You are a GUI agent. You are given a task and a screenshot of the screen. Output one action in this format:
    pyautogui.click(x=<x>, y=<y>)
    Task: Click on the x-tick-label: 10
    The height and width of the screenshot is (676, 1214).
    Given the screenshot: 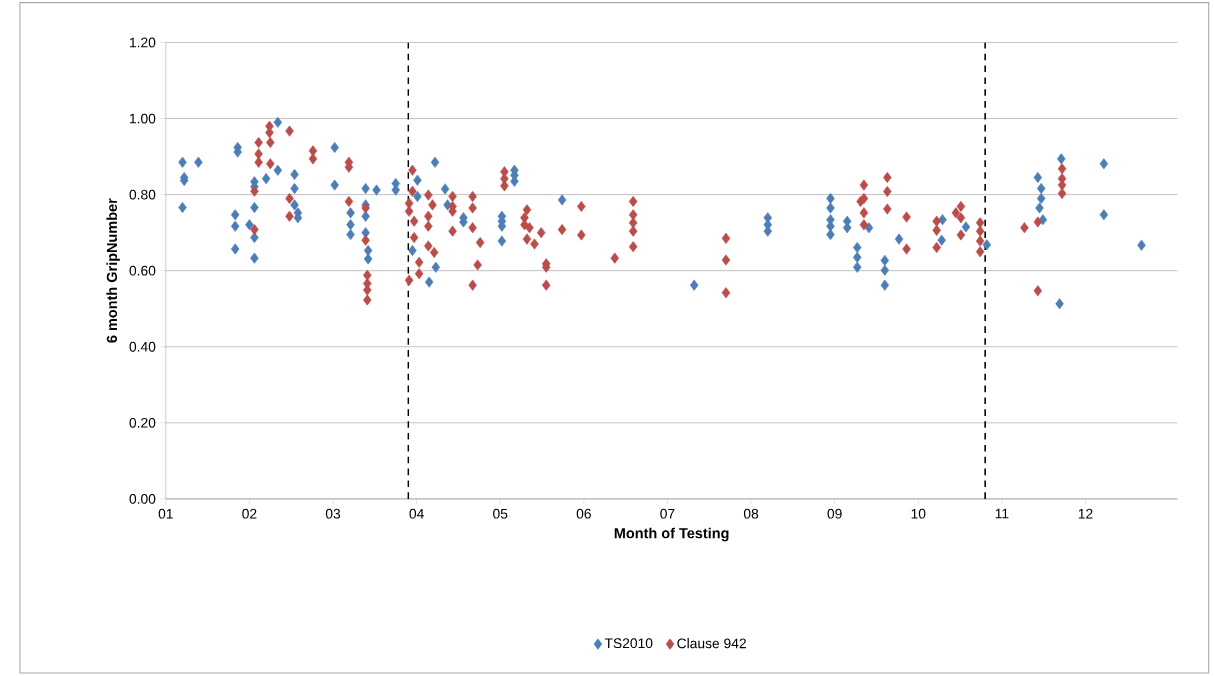 What is the action you would take?
    pyautogui.click(x=918, y=513)
    